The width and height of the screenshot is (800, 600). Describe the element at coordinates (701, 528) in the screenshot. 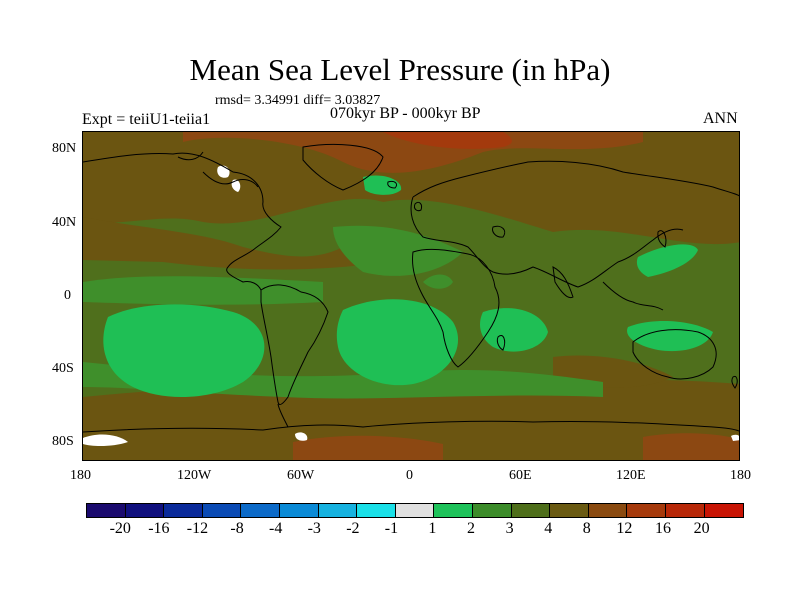

I see `colorbar-label: 20` at that location.